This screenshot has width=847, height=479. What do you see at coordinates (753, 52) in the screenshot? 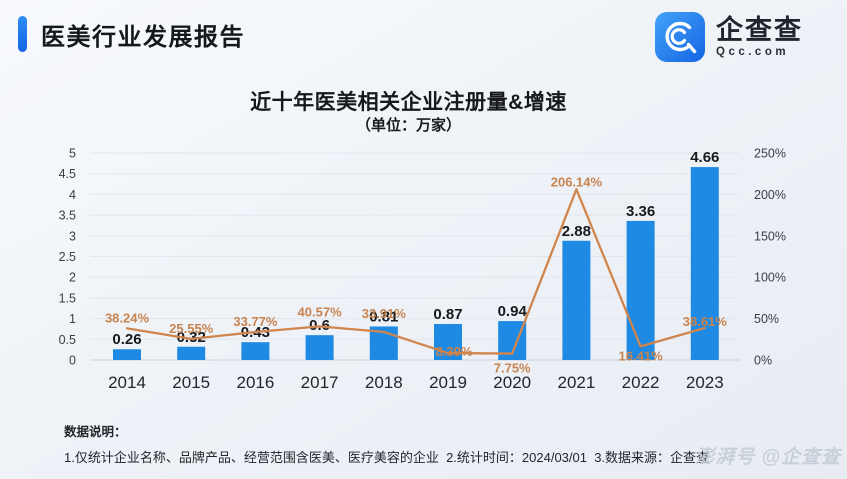
I see `brand-domain: Qcc.com` at bounding box center [753, 52].